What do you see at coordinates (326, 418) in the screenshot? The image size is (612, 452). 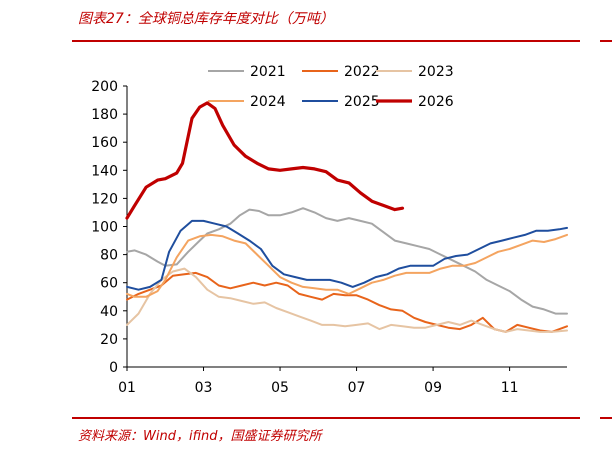 I see `bottom-rule` at bounding box center [326, 418].